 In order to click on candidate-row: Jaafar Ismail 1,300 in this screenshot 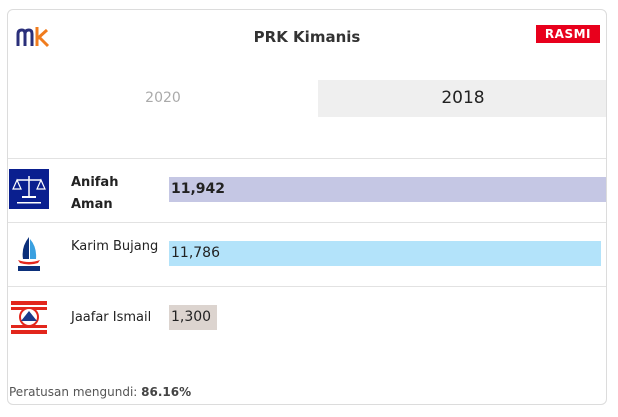, I will do `click(307, 318)`.